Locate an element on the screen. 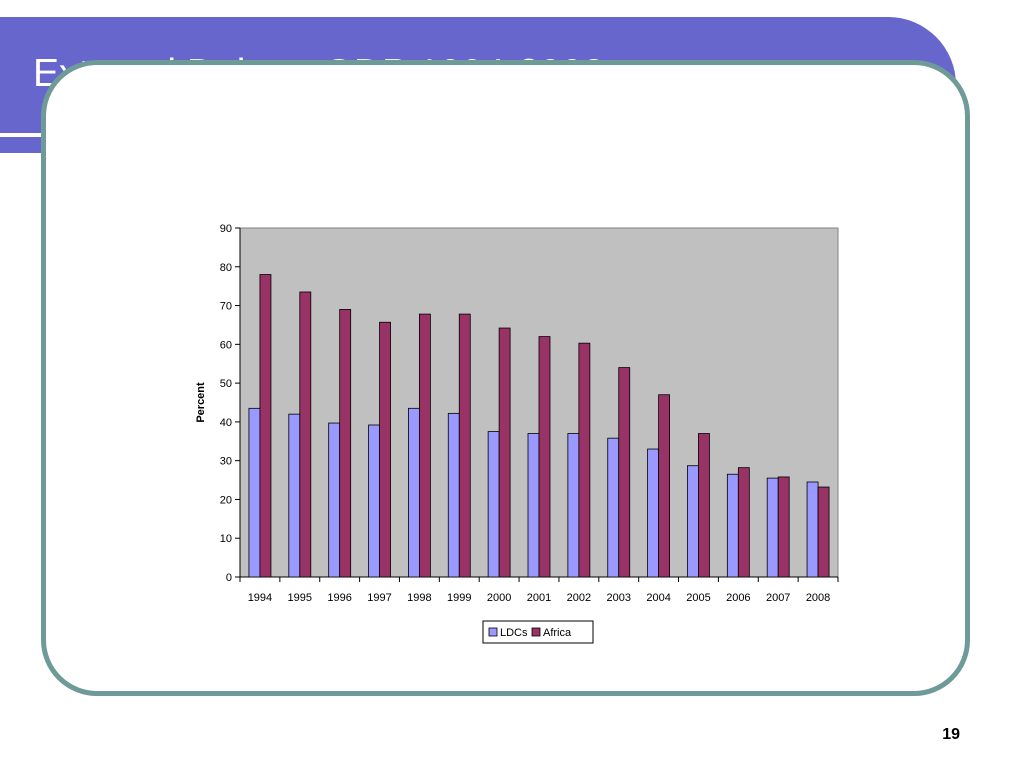 Image resolution: width=1024 pixels, height=768 pixels. x-tick-label: 1996 is located at coordinates (339, 598).